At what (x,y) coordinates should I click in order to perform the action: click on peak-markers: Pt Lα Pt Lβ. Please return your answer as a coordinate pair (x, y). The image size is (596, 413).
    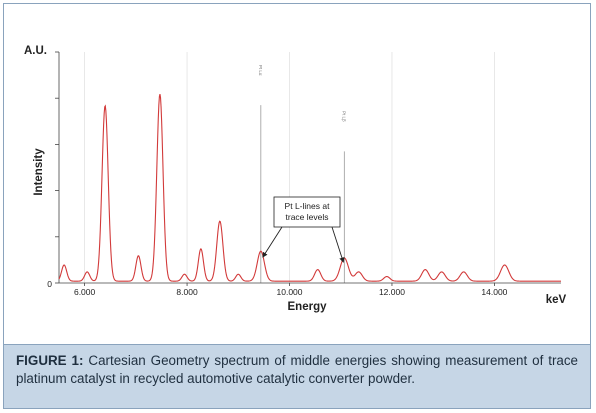
    Looking at the image, I should click on (302, 174).